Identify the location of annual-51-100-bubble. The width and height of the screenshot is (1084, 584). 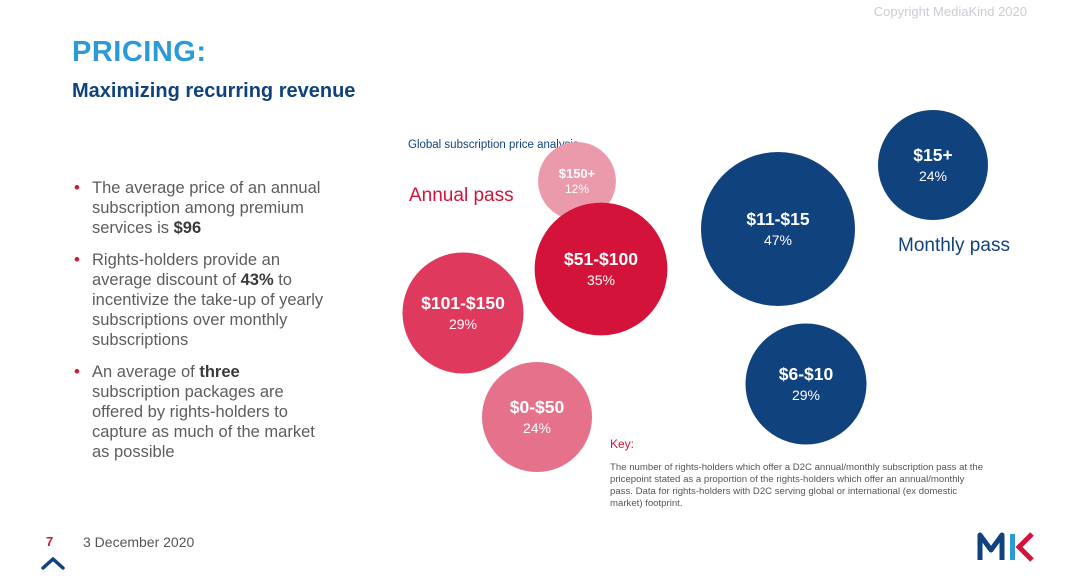
(601, 269).